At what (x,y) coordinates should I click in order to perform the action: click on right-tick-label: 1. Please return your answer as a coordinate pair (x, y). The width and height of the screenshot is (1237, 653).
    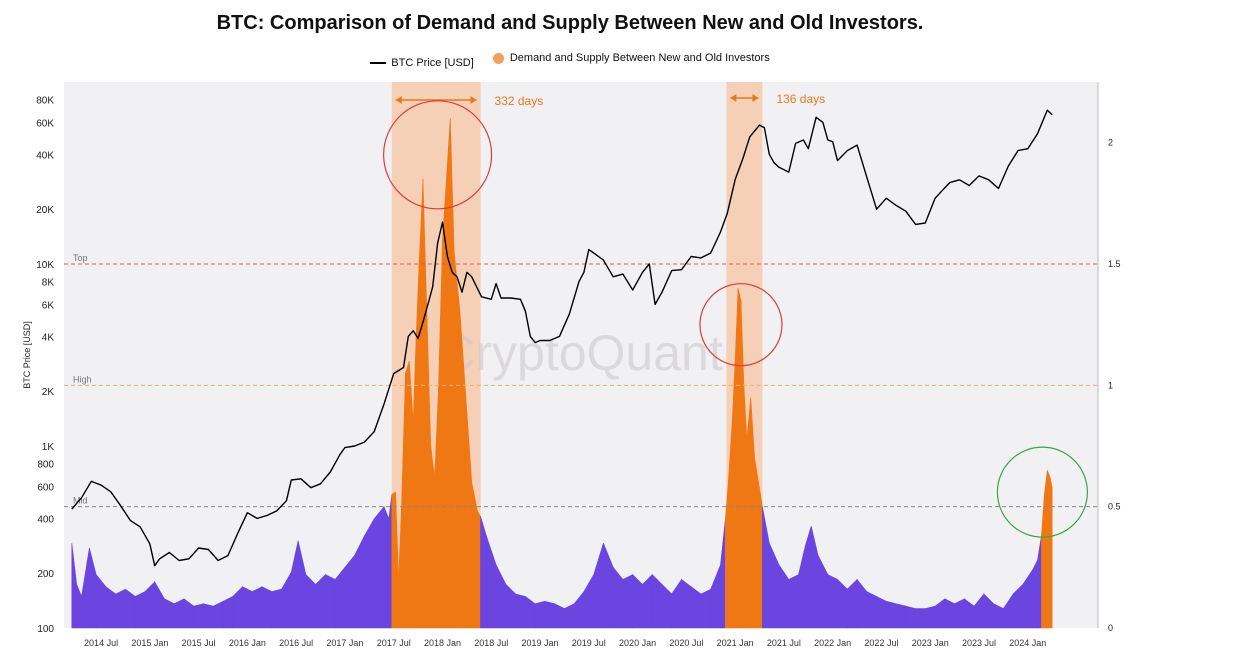
    Looking at the image, I should click on (1110, 385).